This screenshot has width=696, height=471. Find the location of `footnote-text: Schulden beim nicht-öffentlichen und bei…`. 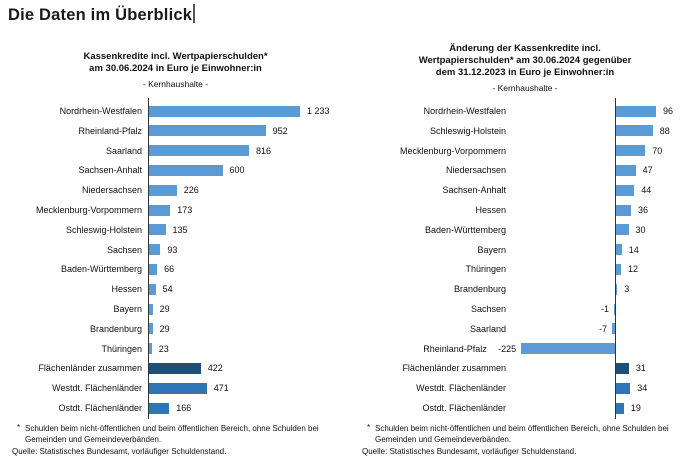

footnote-text: Schulden beim nicht-öffentlichen und bei… is located at coordinates (172, 434).